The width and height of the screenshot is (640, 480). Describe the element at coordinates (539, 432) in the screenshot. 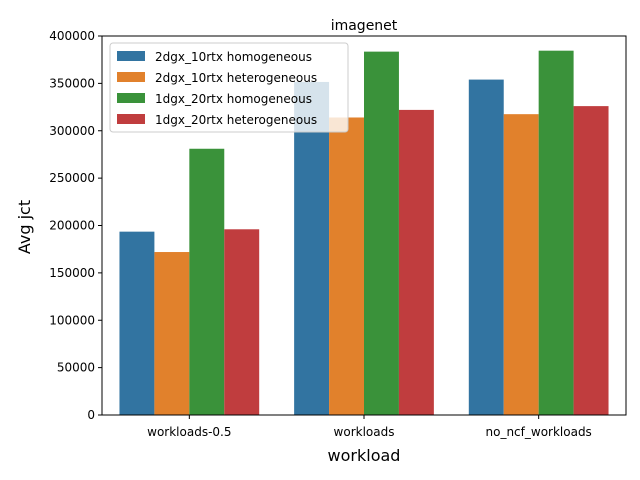

I see `x-tick-label: no_ncf_workloads` at that location.